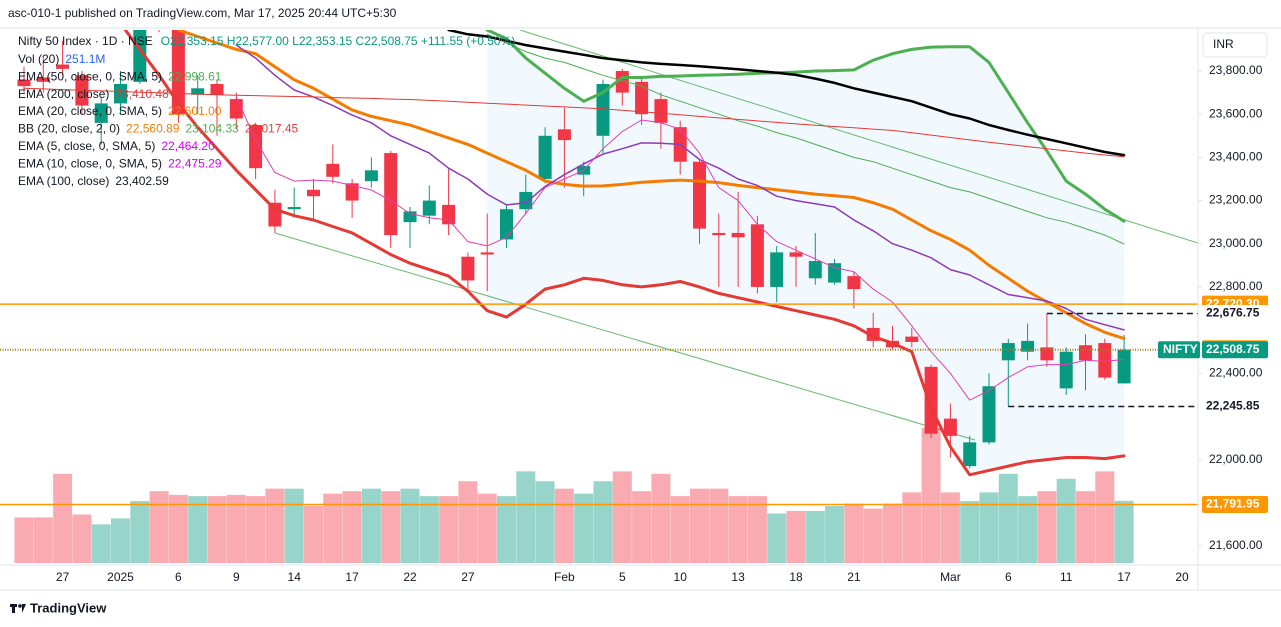  Describe the element at coordinates (93, 94) in the screenshot. I see `legend-row: EMA (200, close) 23,410.48` at that location.